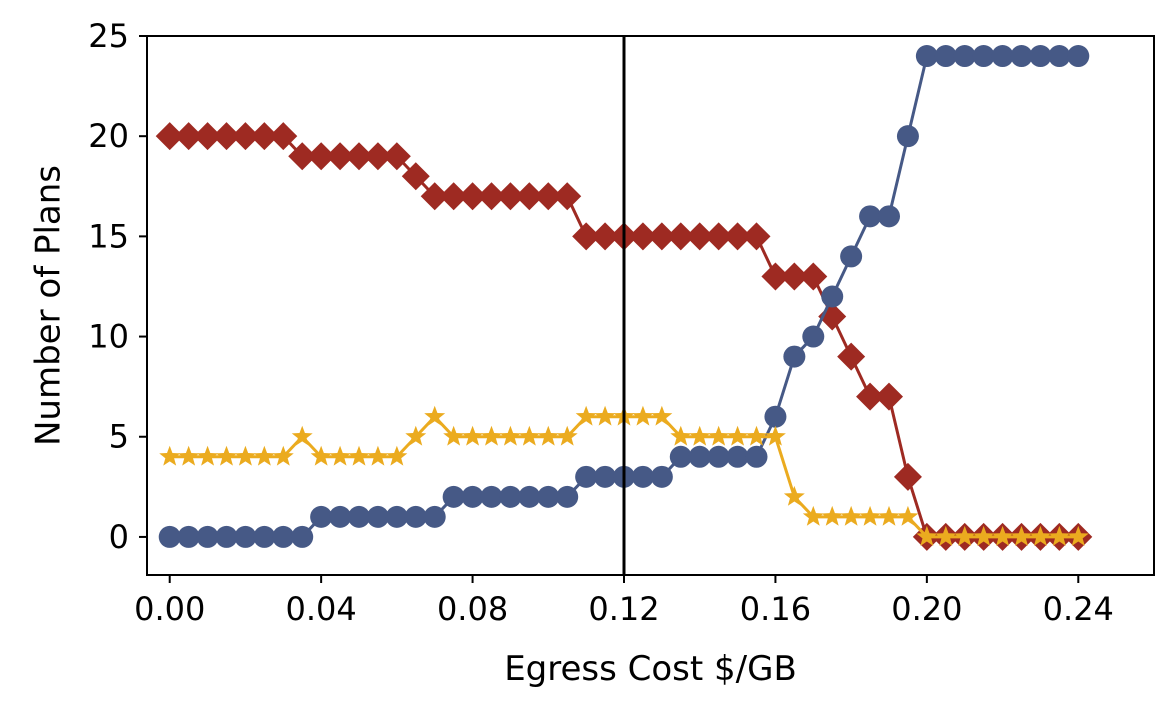  Describe the element at coordinates (926, 609) in the screenshot. I see `x-tick-label: 0.20` at that location.